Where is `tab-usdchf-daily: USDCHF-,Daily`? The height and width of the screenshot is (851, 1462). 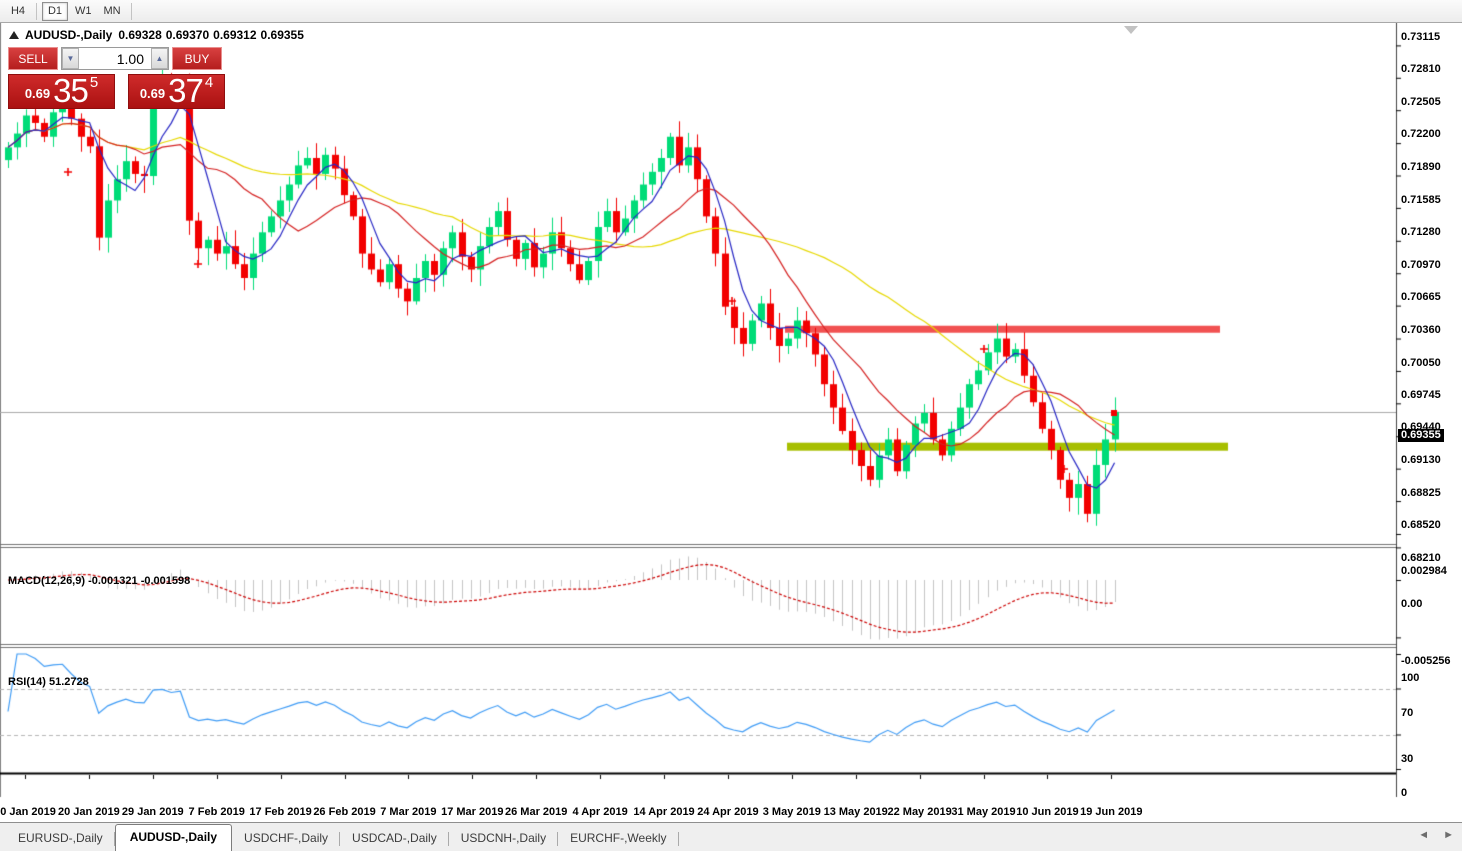
tab-usdchf-daily: USDCHF-,Daily is located at coordinates (286, 838).